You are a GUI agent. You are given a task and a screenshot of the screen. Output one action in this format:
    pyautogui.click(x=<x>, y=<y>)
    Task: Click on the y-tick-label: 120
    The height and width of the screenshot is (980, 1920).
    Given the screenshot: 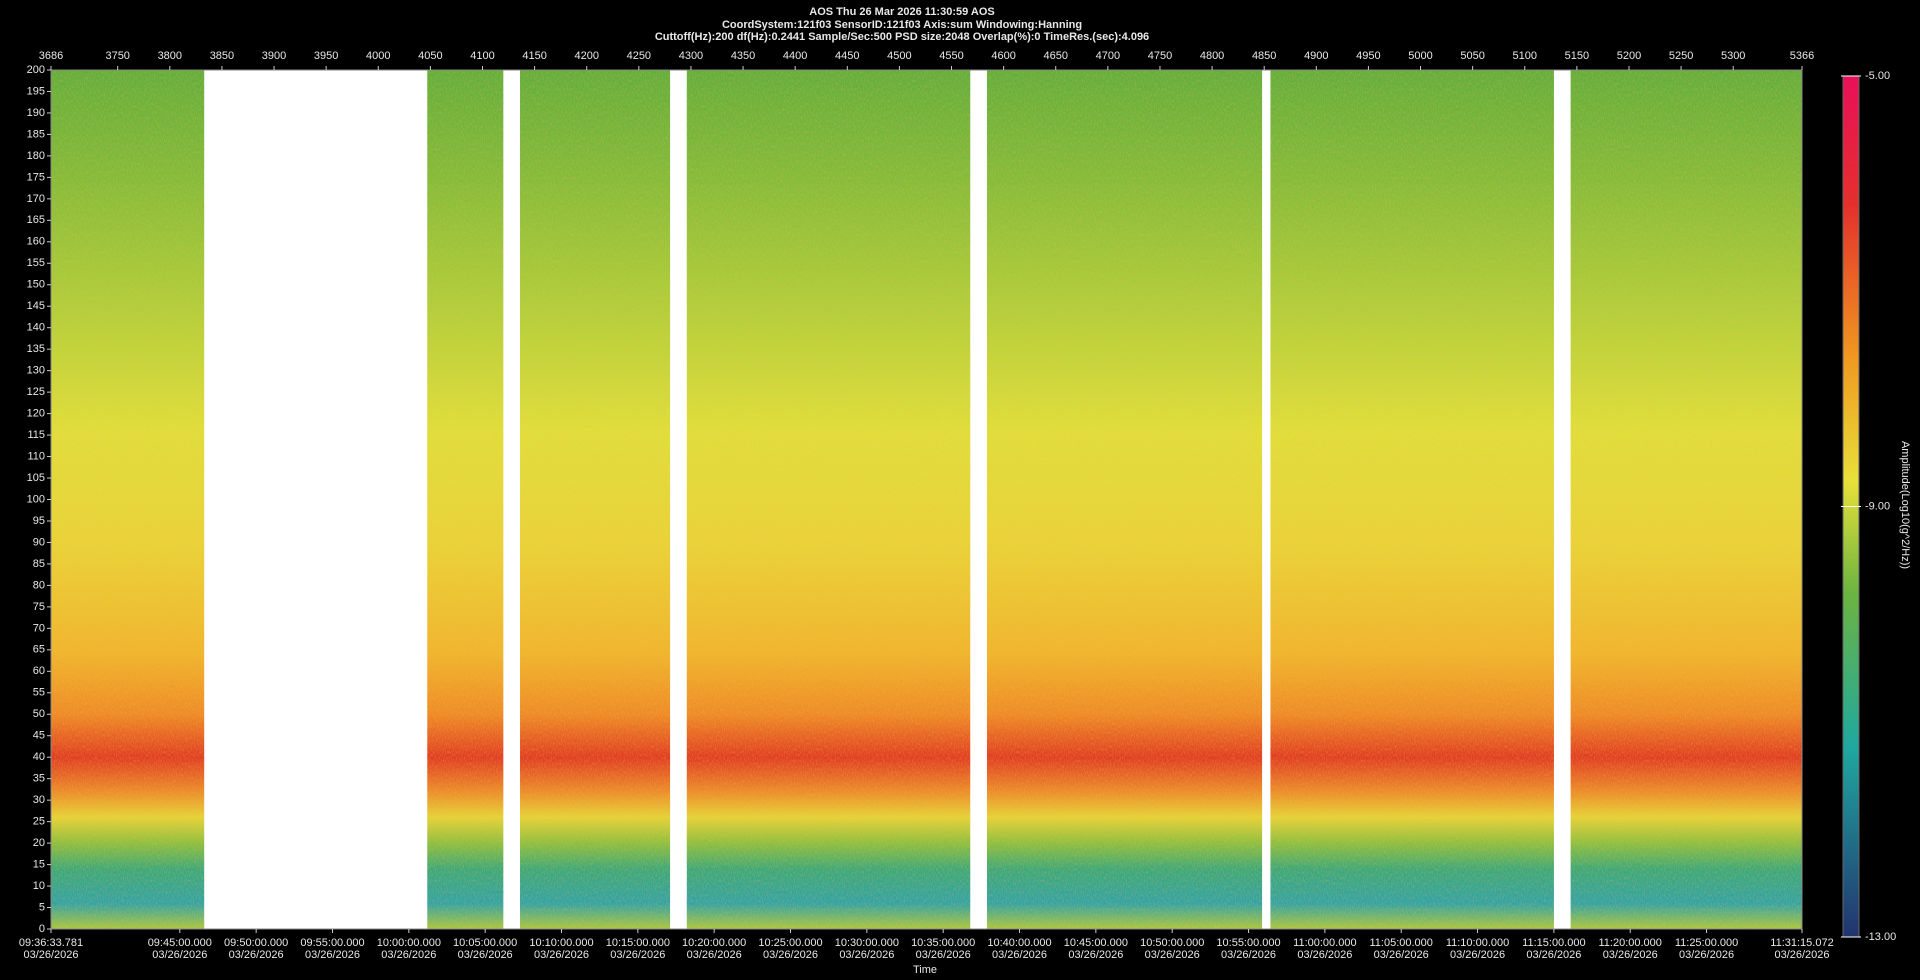 What is the action you would take?
    pyautogui.click(x=36, y=414)
    